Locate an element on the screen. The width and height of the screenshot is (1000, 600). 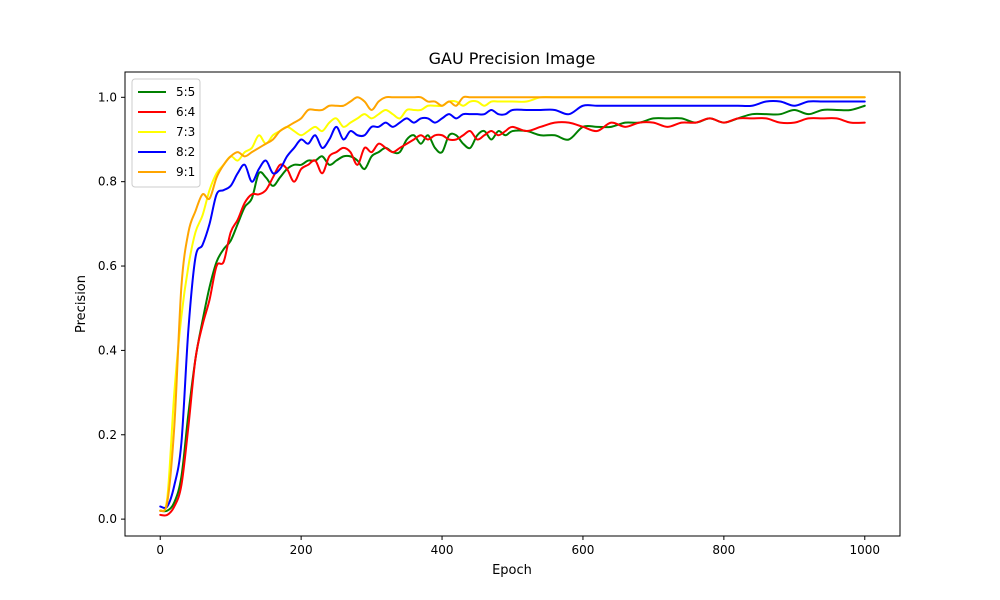
legend-label: 6:4 is located at coordinates (185, 112).